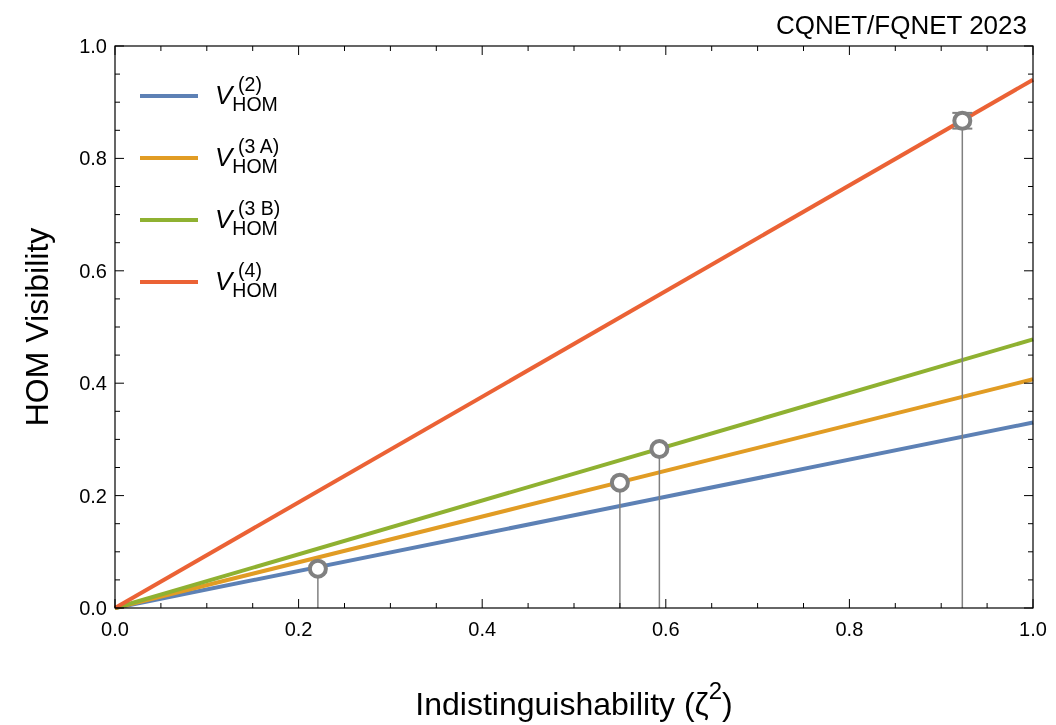 The image size is (1056, 725). What do you see at coordinates (574, 699) in the screenshot?
I see `x-axis-title: Indistinguishability (ζ$^{2}$)` at bounding box center [574, 699].